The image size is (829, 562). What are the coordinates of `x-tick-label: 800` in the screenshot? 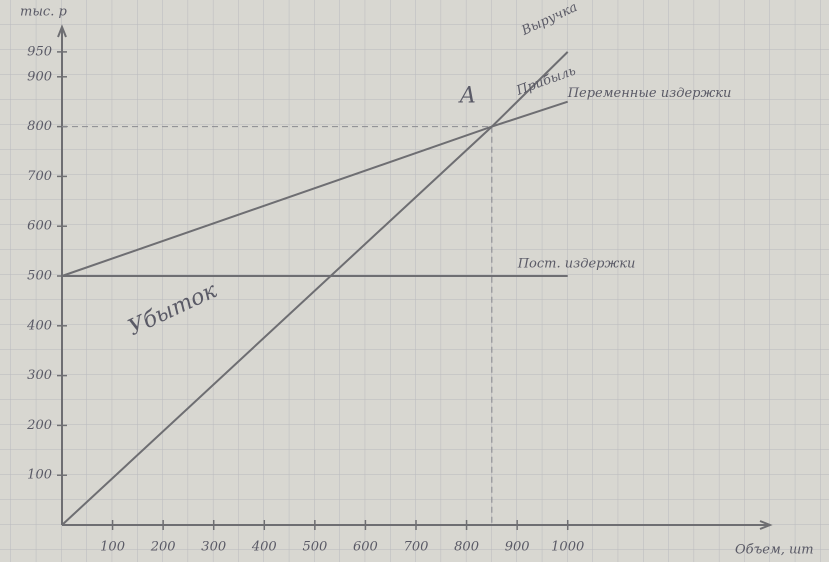 It's located at (466, 547).